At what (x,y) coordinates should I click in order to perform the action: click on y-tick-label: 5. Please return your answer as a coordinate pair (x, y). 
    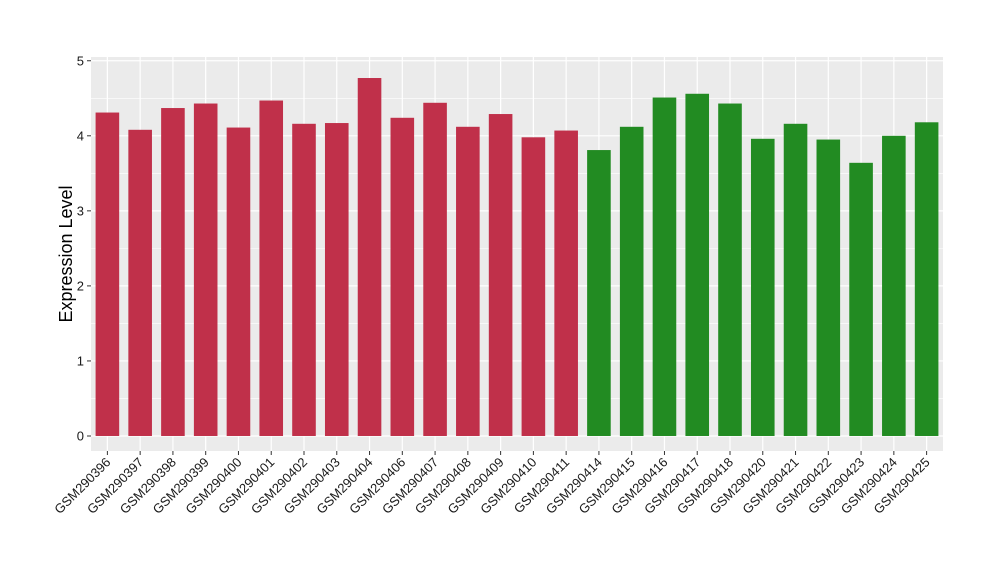
    Looking at the image, I should click on (80, 60).